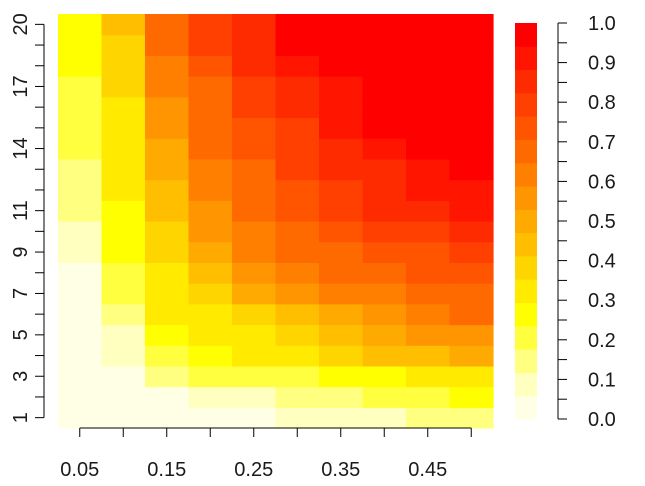 The height and width of the screenshot is (486, 645). What do you see at coordinates (602, 301) in the screenshot?
I see `colorbar-tick-label: 0.3` at bounding box center [602, 301].